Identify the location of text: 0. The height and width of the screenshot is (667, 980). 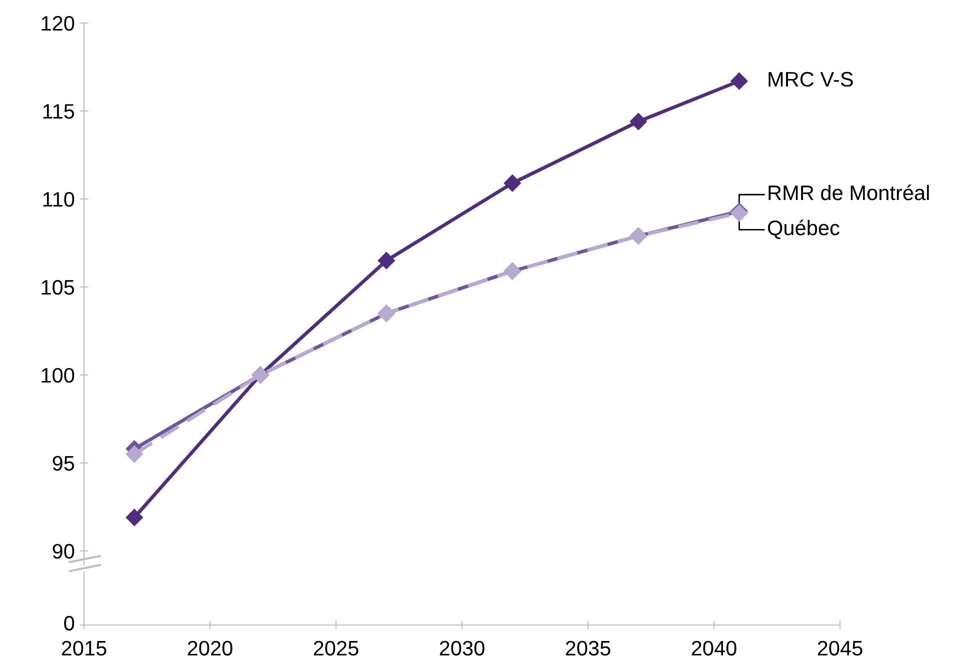
(69, 623).